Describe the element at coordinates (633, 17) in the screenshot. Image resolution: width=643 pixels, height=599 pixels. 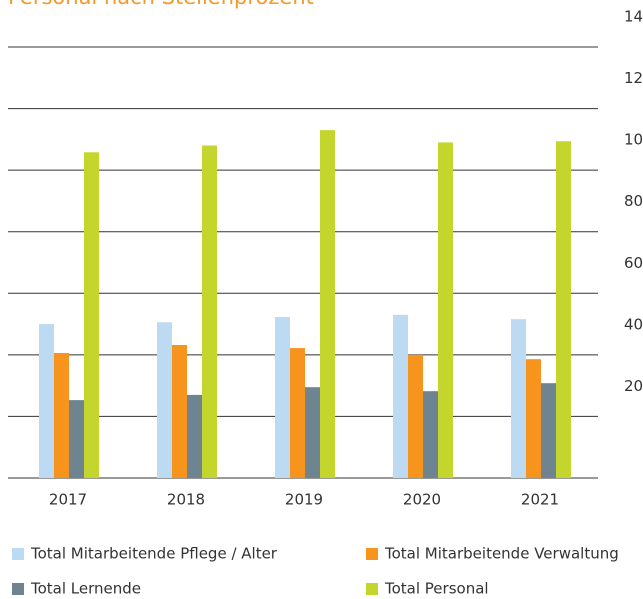
I see `y-tick-label: 140` at that location.